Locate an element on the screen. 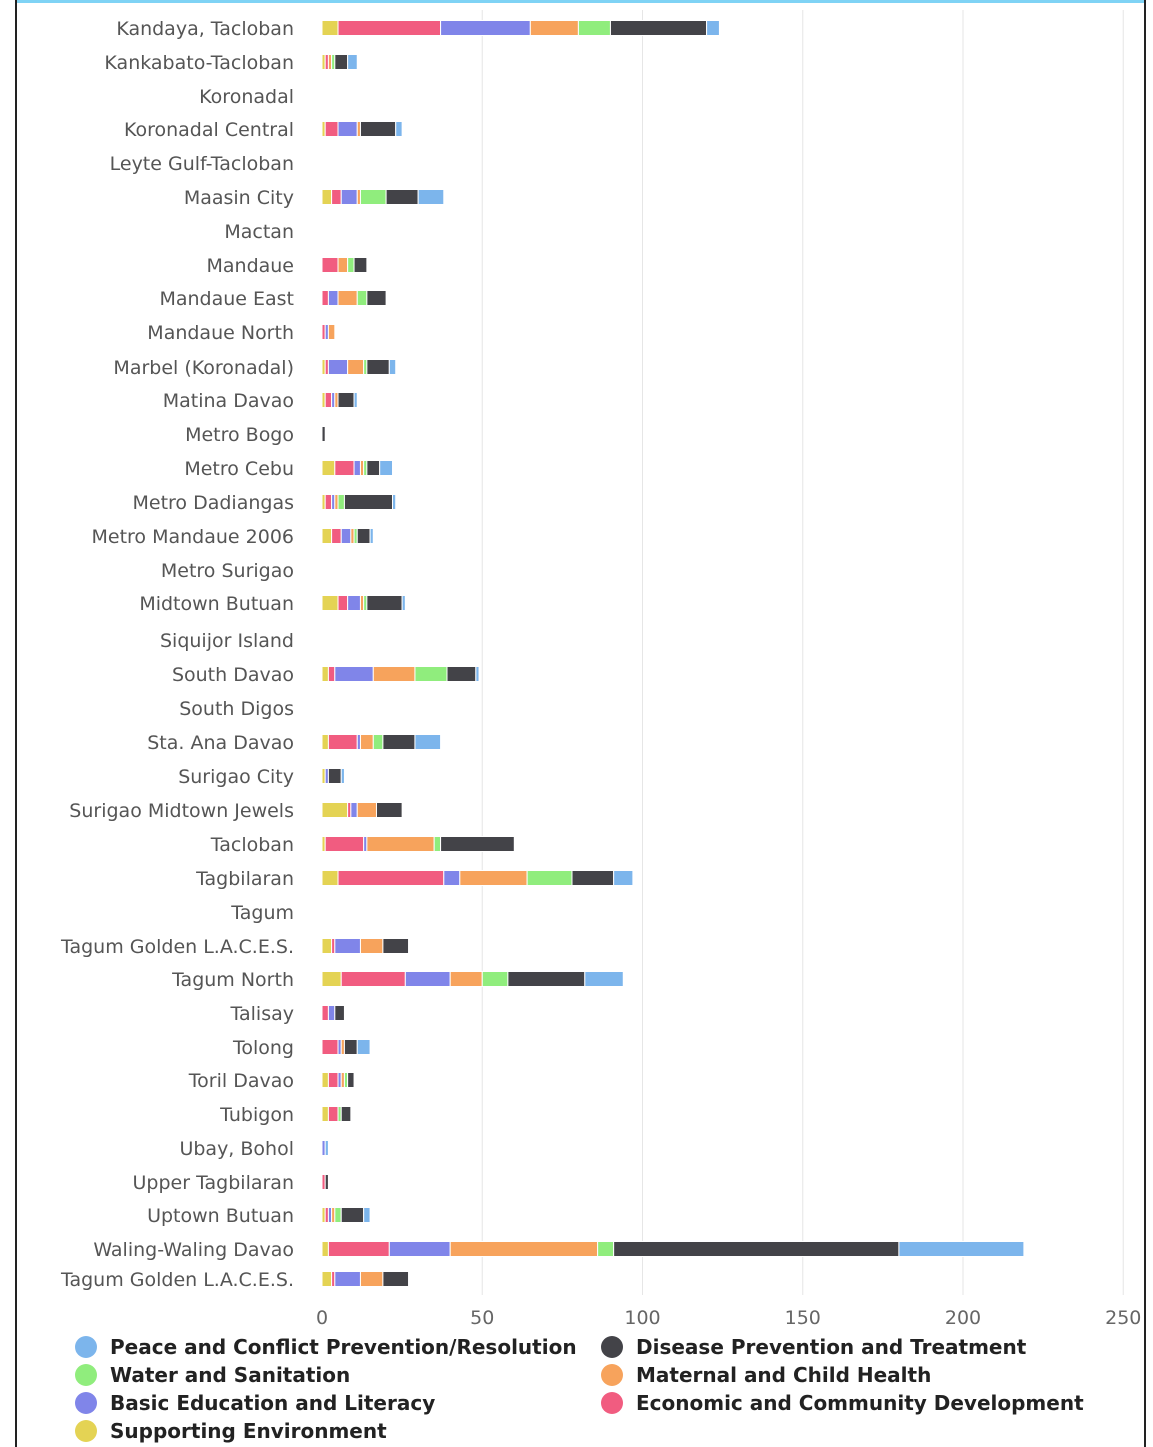  legend-item: Water and Sanitation is located at coordinates (230, 1375).